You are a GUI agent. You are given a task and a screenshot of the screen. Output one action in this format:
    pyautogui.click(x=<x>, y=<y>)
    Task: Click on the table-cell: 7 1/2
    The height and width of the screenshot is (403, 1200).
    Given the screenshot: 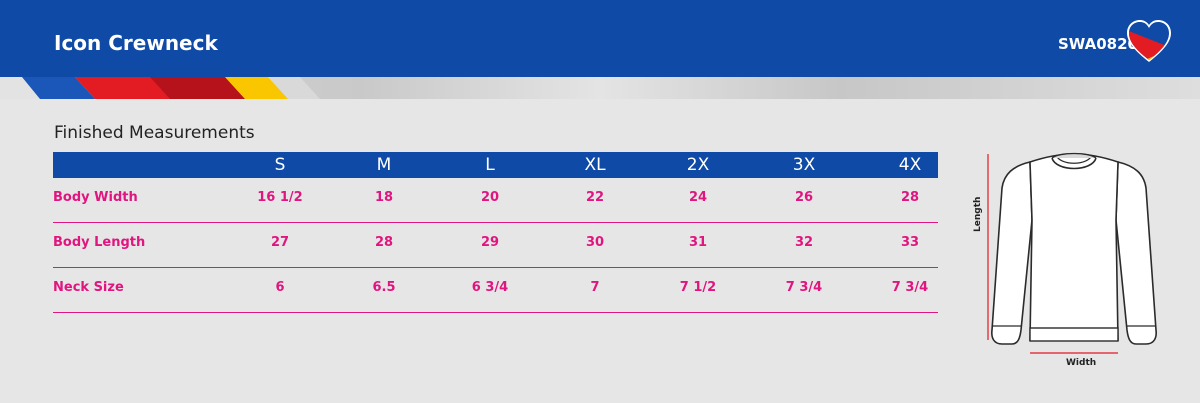 What is the action you would take?
    pyautogui.click(x=698, y=287)
    